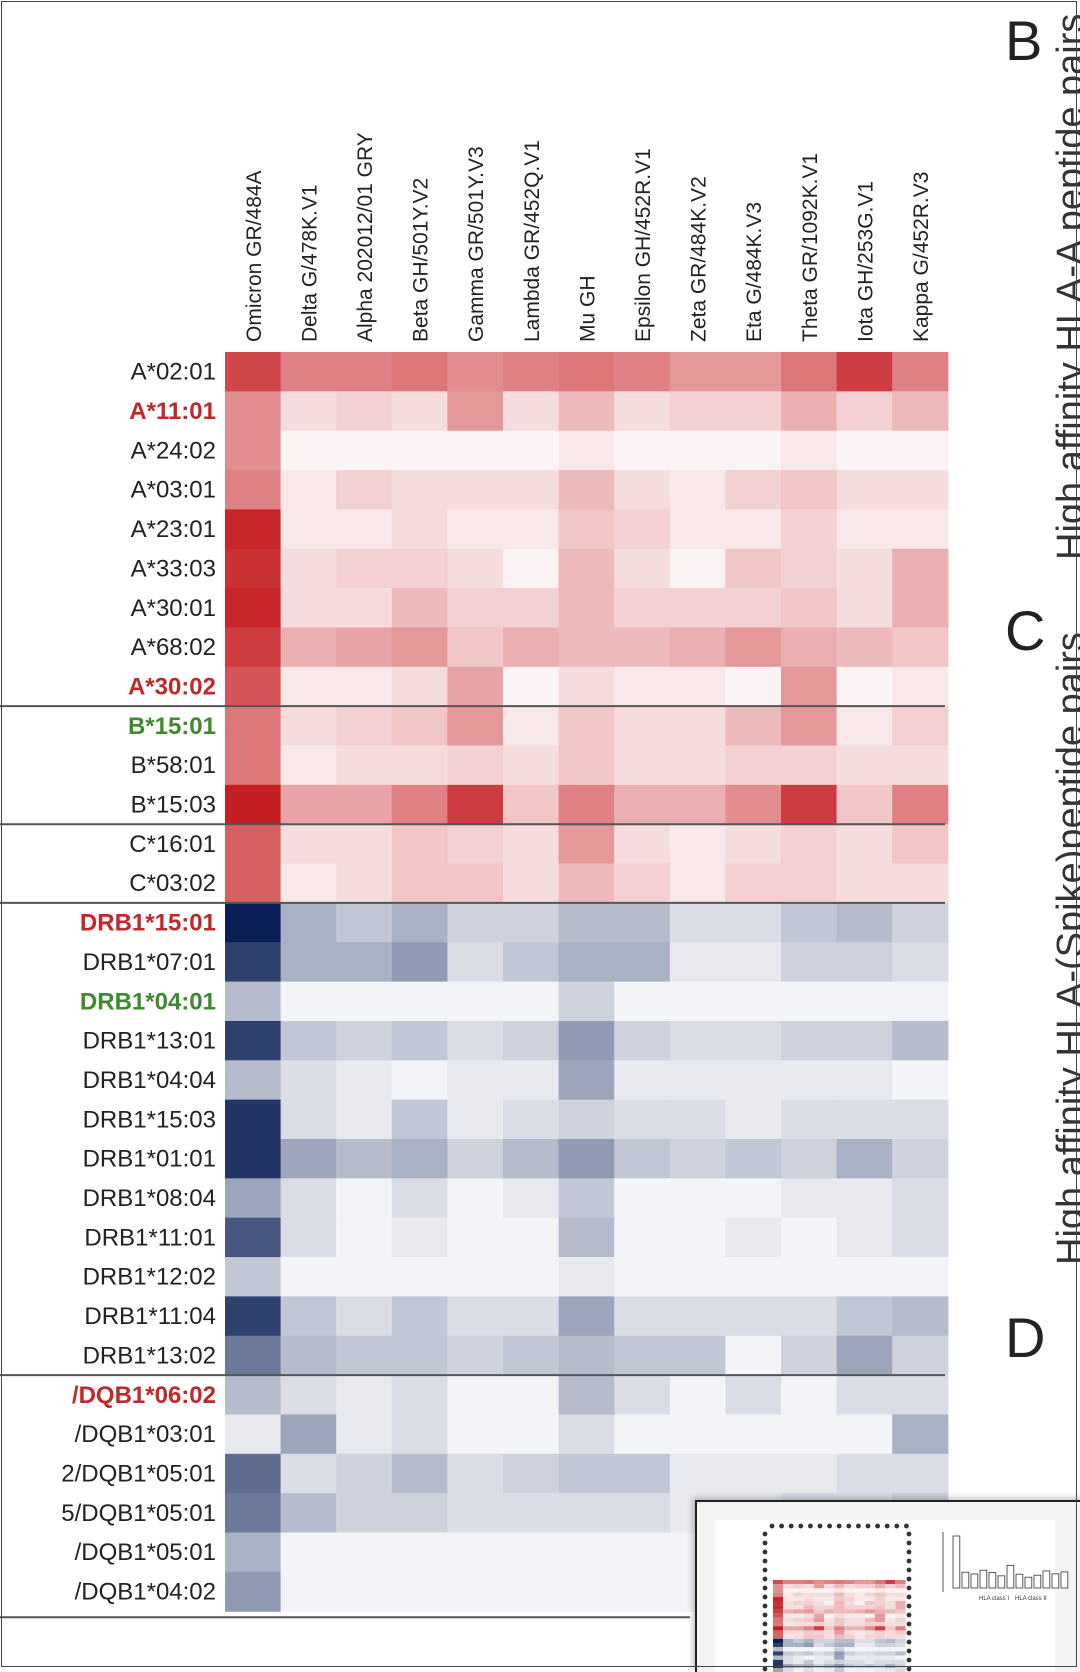  Describe the element at coordinates (887, 1586) in the screenshot. I see `thumbnail-preview: A HLA class I HLA class II` at that location.